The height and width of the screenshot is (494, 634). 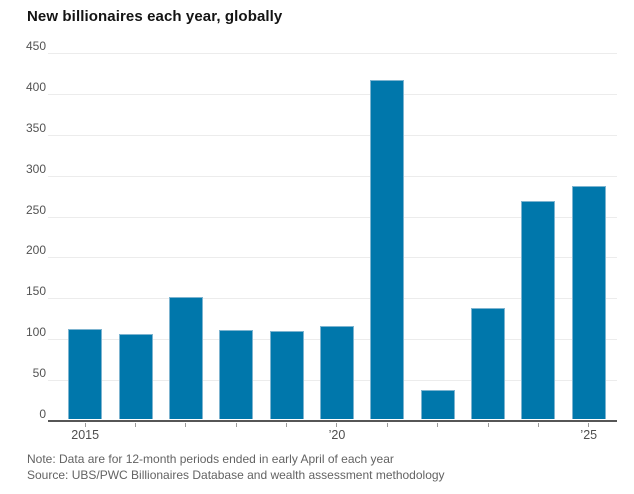 What do you see at coordinates (332, 421) in the screenshot?
I see `x-axis-line` at bounding box center [332, 421].